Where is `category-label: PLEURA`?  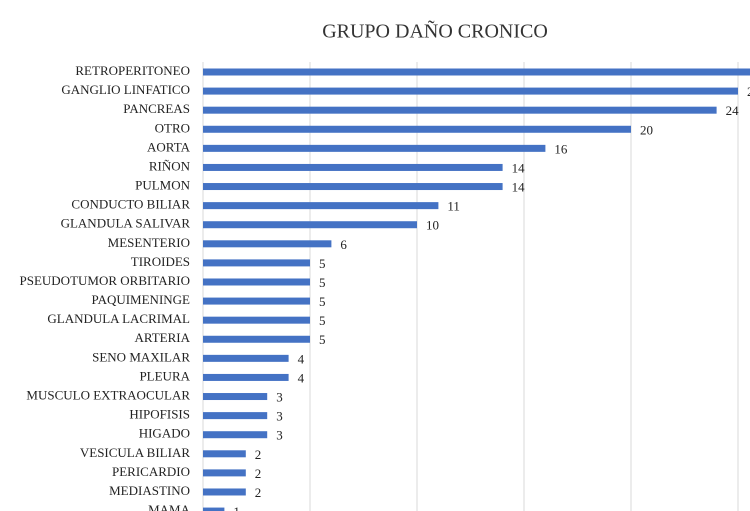
category-label: PLEURA is located at coordinates (164, 375).